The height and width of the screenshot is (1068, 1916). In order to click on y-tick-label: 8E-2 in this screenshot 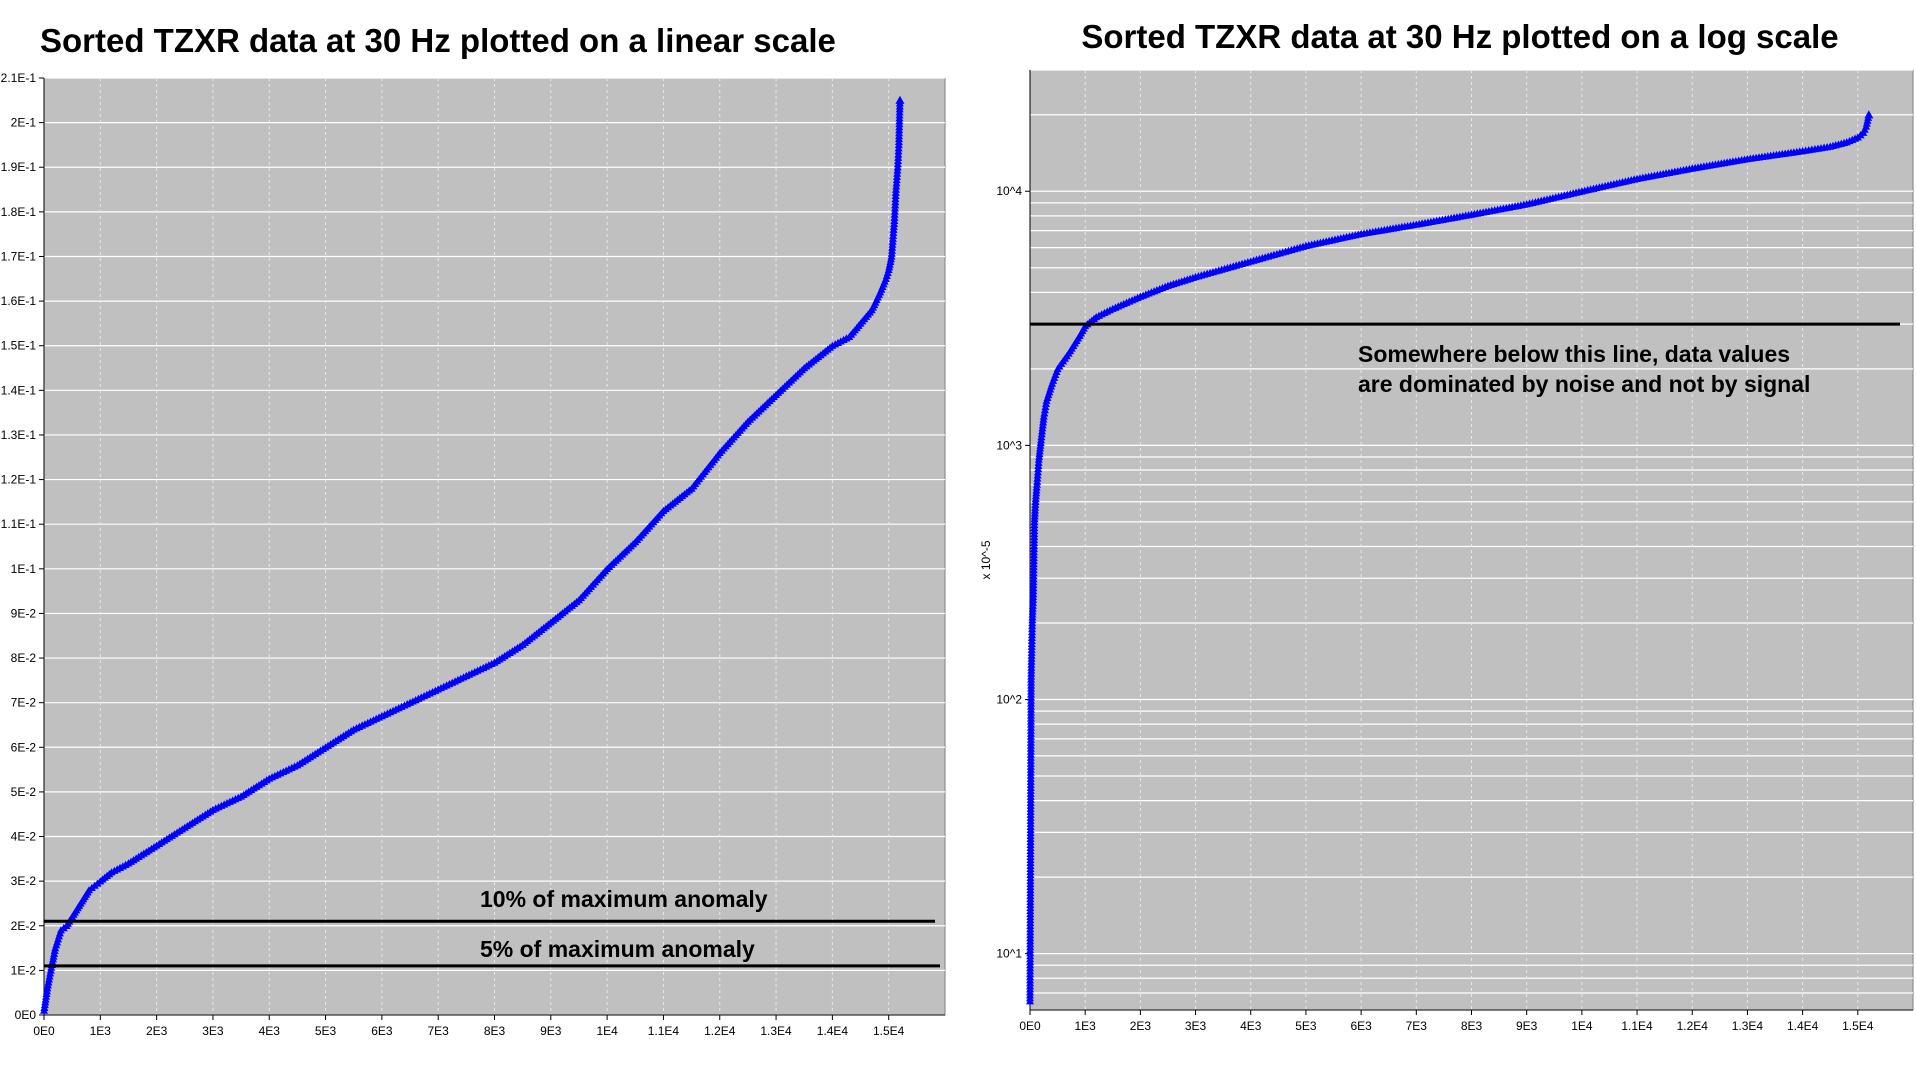, I will do `click(24, 658)`.